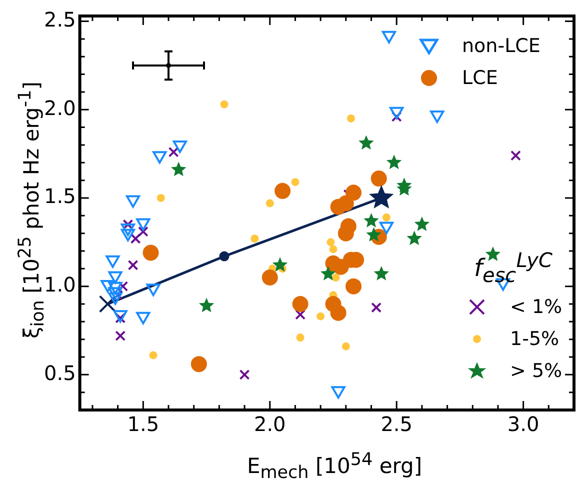 The width and height of the screenshot is (587, 484). I want to click on x-tick-label: 2.5, so click(396, 424).